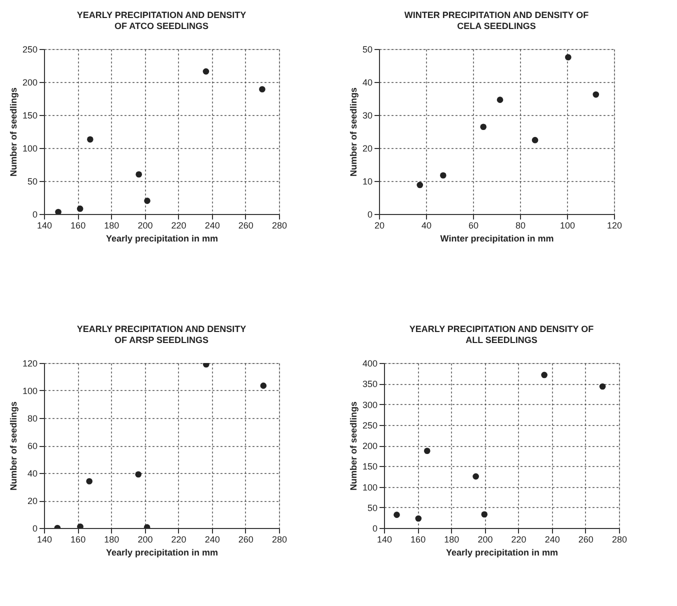  I want to click on x-tick-label: 40, so click(426, 225).